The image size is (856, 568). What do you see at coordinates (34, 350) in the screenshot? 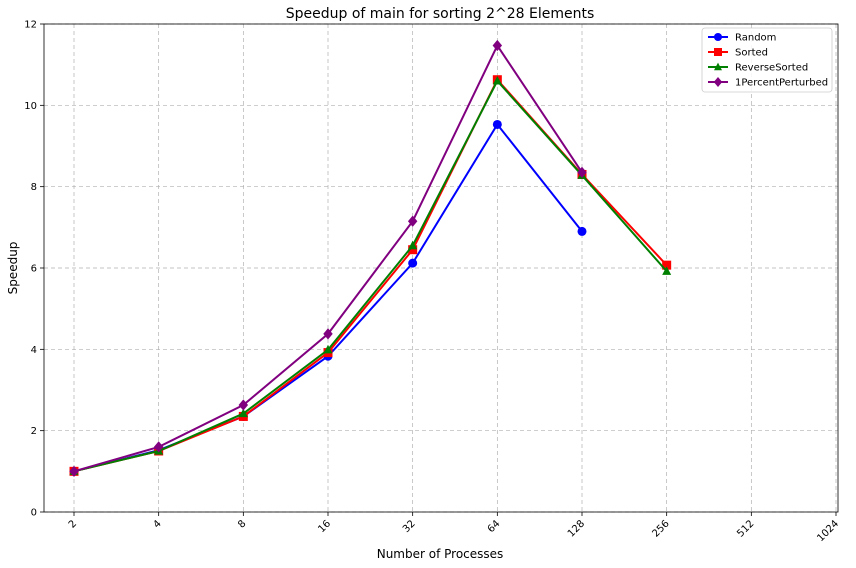
I see `y-tick-label: 4` at bounding box center [34, 350].